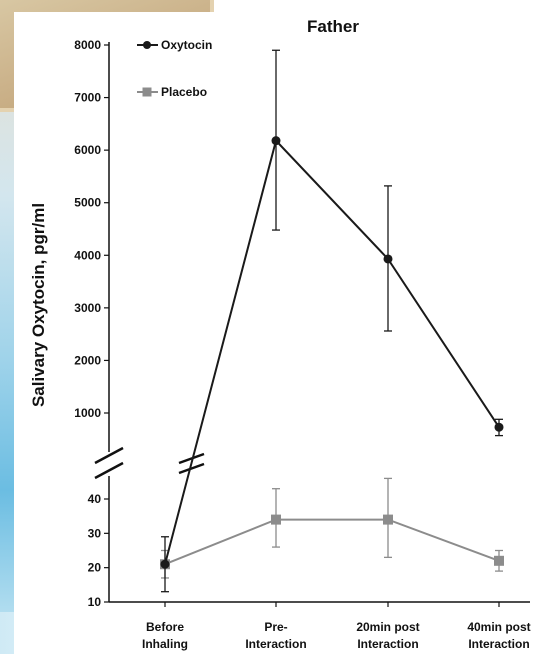 The image size is (543, 654). Describe the element at coordinates (95, 499) in the screenshot. I see `y-tick-label: 40` at that location.